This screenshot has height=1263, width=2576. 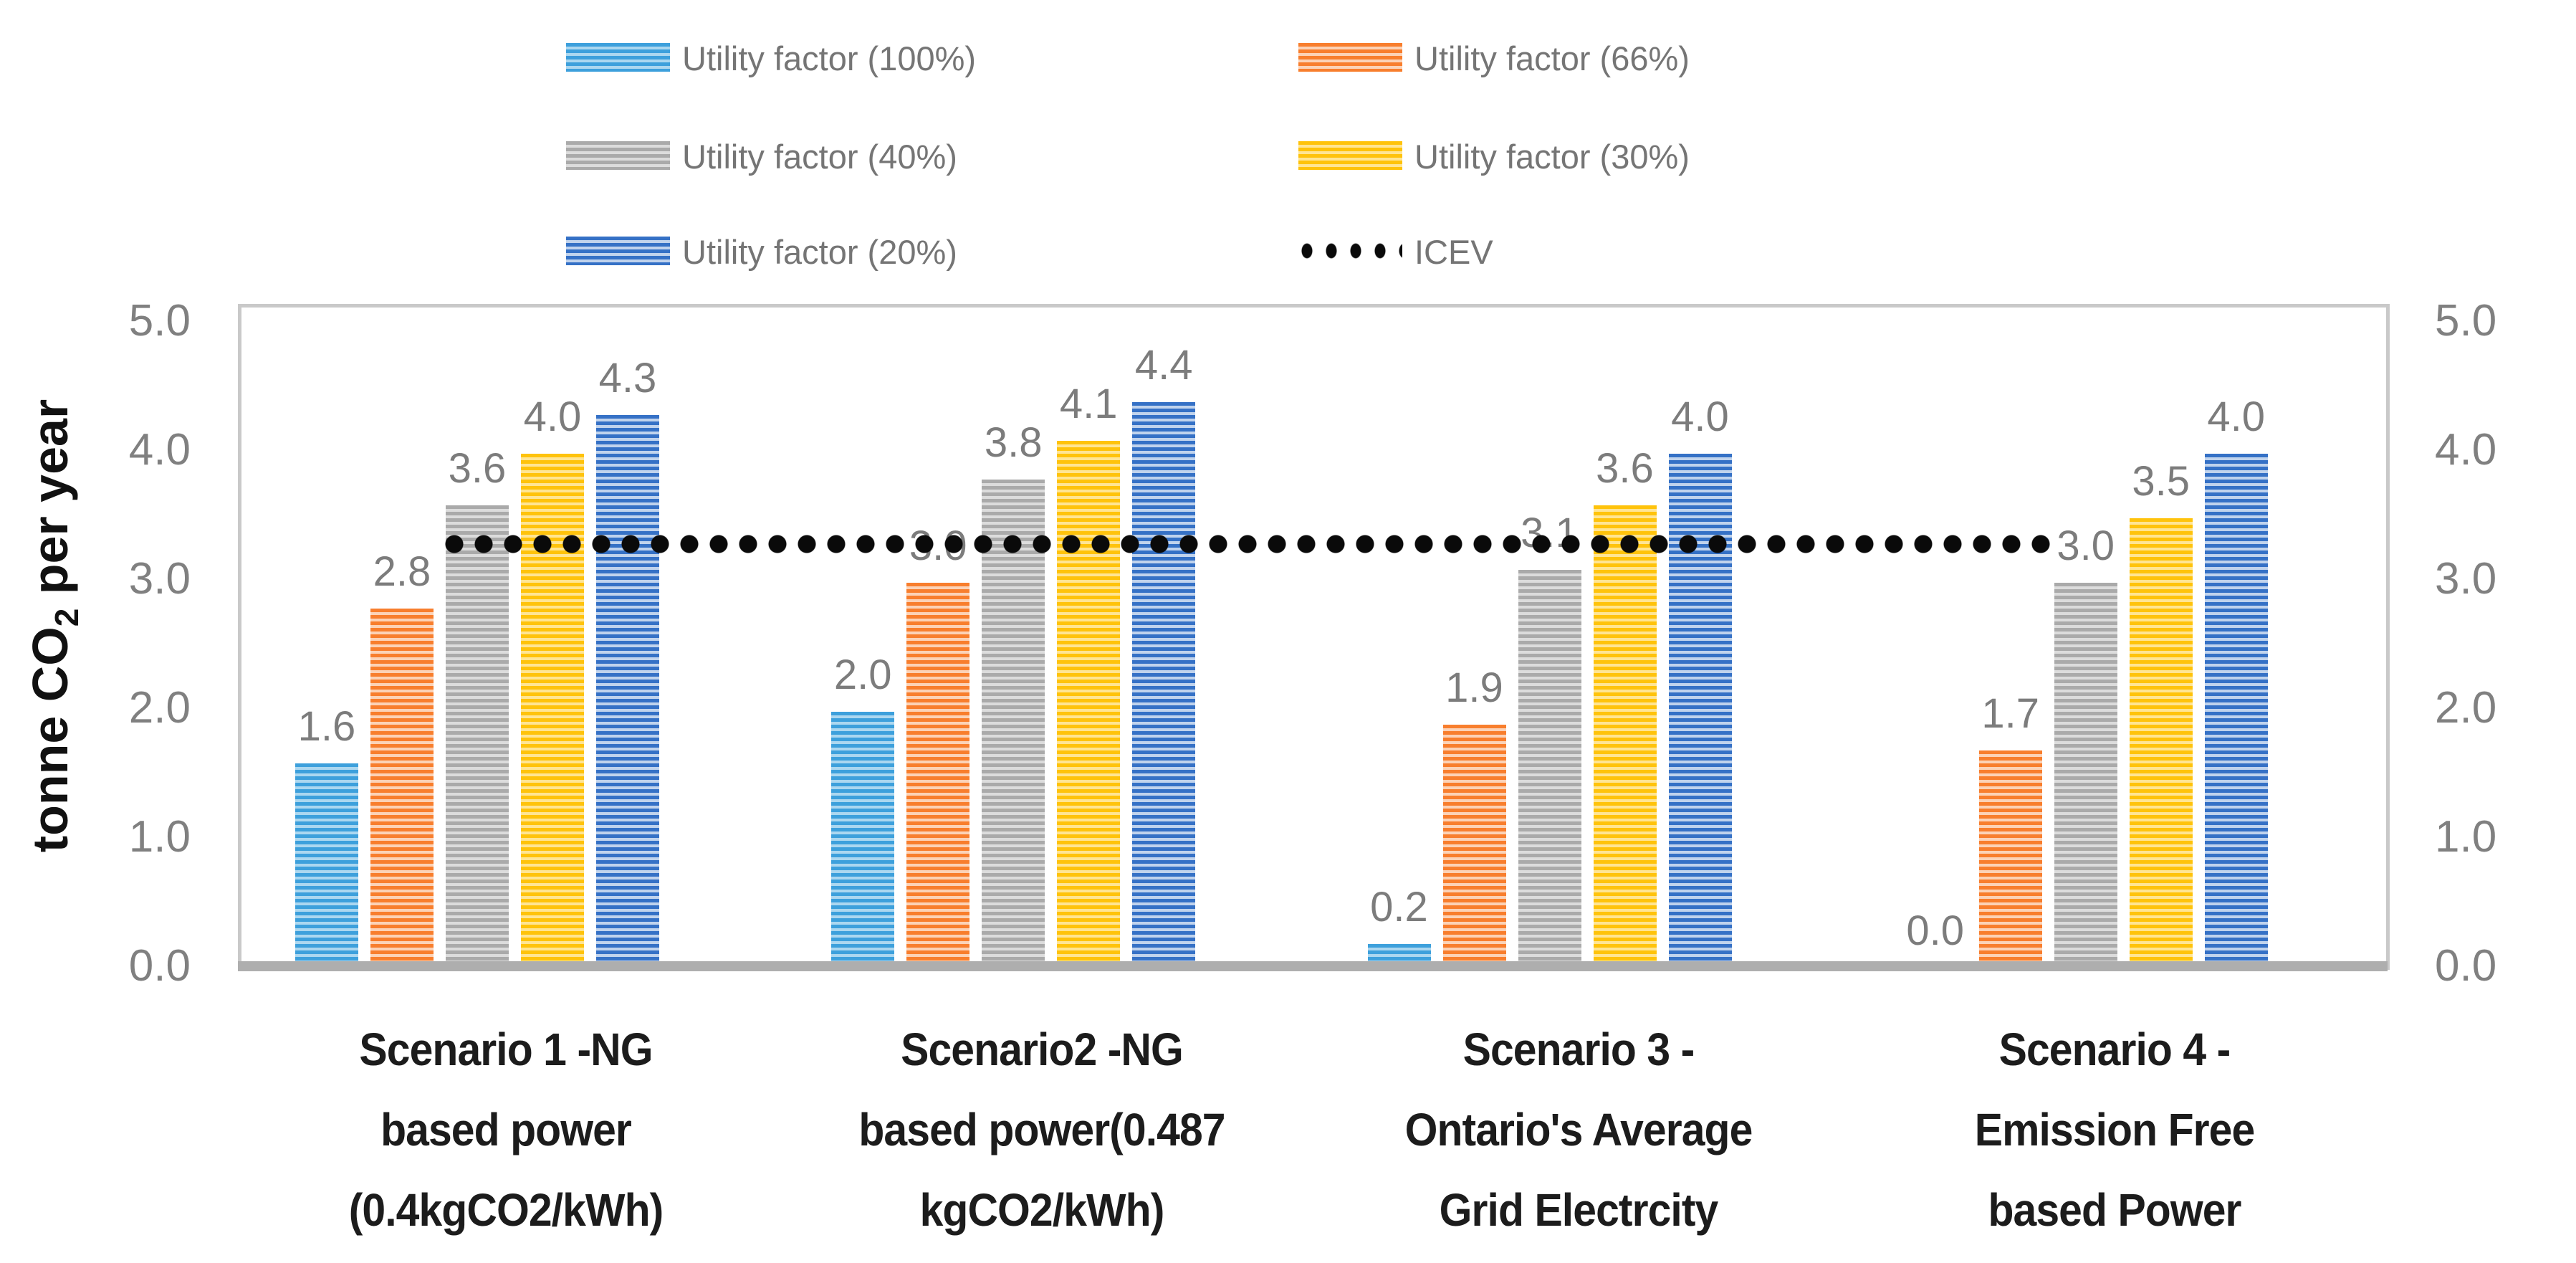 What do you see at coordinates (1399, 907) in the screenshot?
I see `data-label-utility-factor-100-scenario-3: 0.2` at bounding box center [1399, 907].